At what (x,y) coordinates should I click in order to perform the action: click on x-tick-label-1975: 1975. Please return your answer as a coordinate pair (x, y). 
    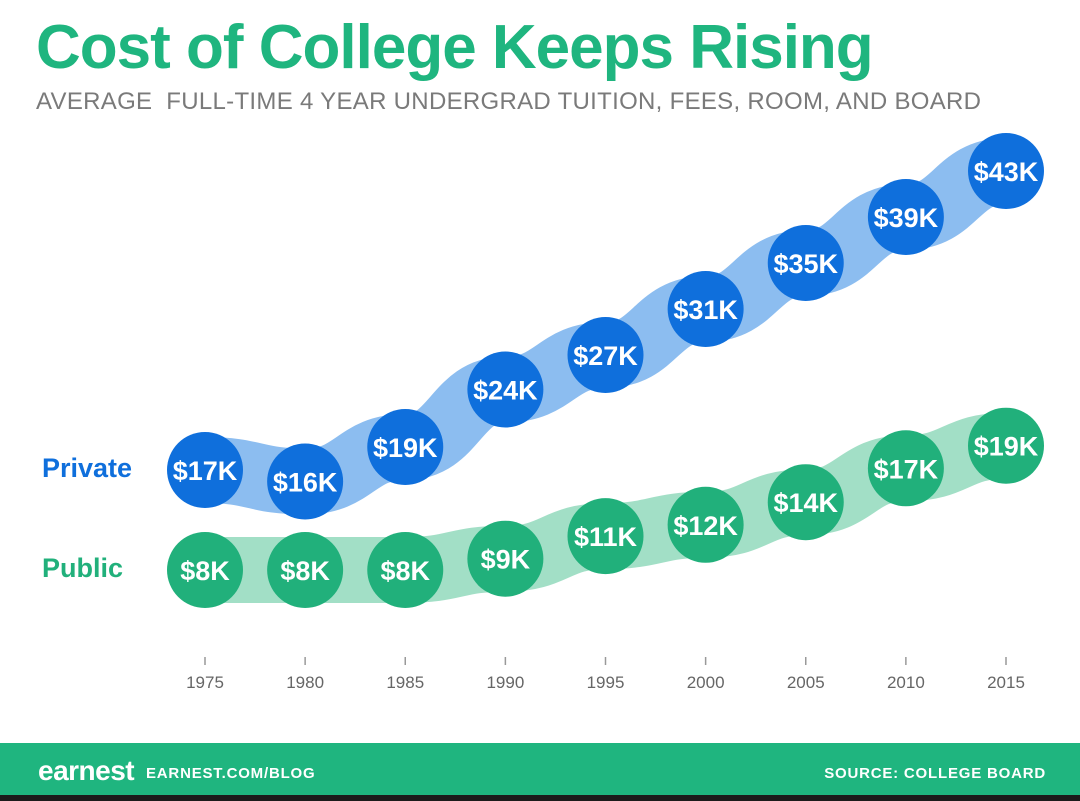
    Looking at the image, I should click on (205, 682).